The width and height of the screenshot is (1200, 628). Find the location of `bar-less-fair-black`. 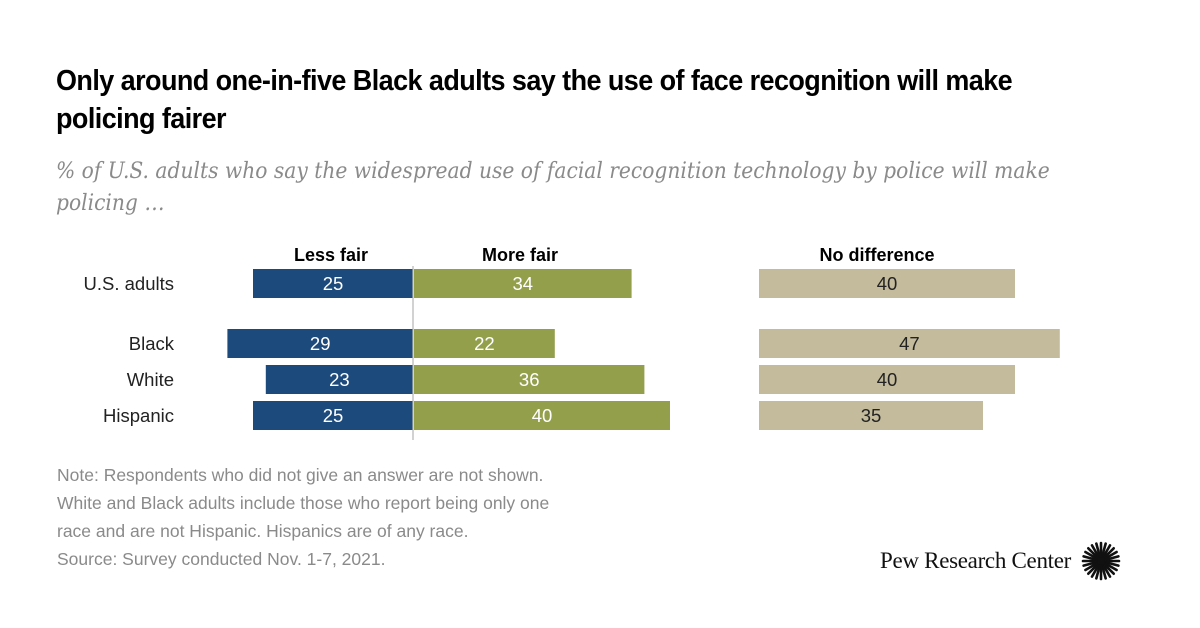

bar-less-fair-black is located at coordinates (320, 343).